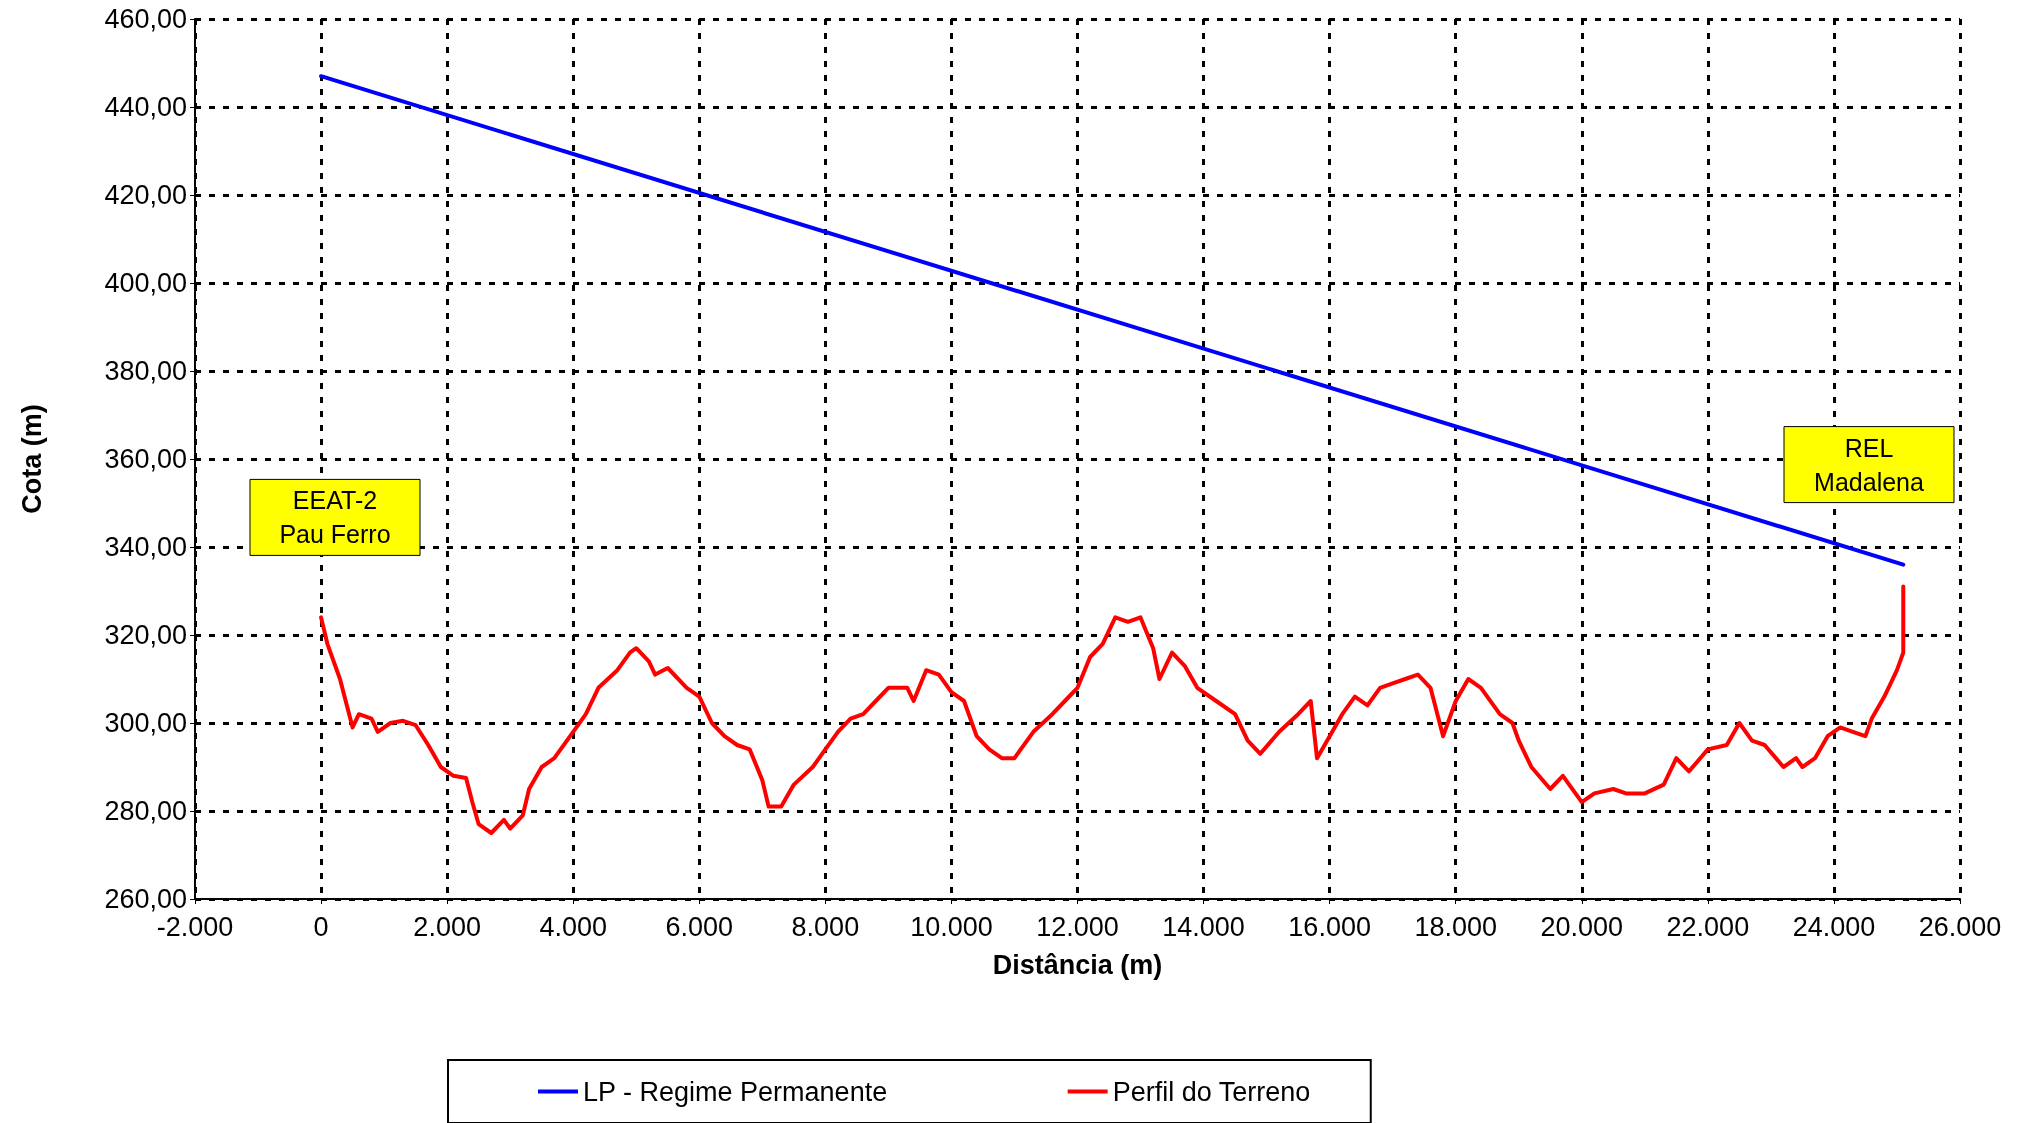 The image size is (2029, 1123). Describe the element at coordinates (951, 926) in the screenshot. I see `x-tick-label: 10.000` at that location.